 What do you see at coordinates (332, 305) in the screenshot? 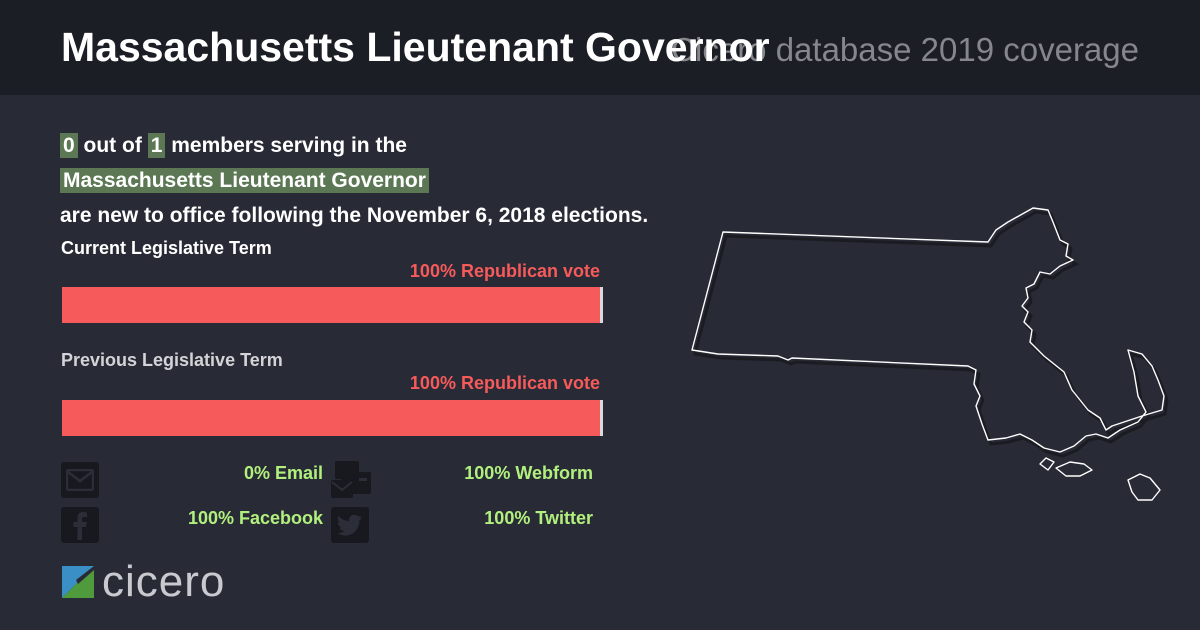
I see `current-term-bar` at bounding box center [332, 305].